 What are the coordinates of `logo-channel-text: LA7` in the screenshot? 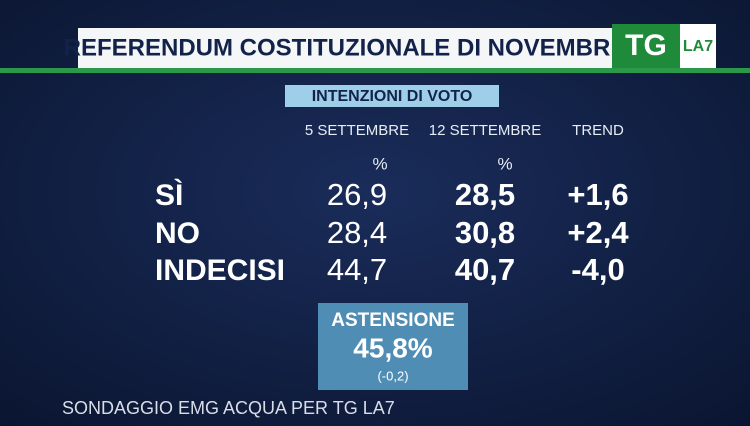 It's located at (698, 46).